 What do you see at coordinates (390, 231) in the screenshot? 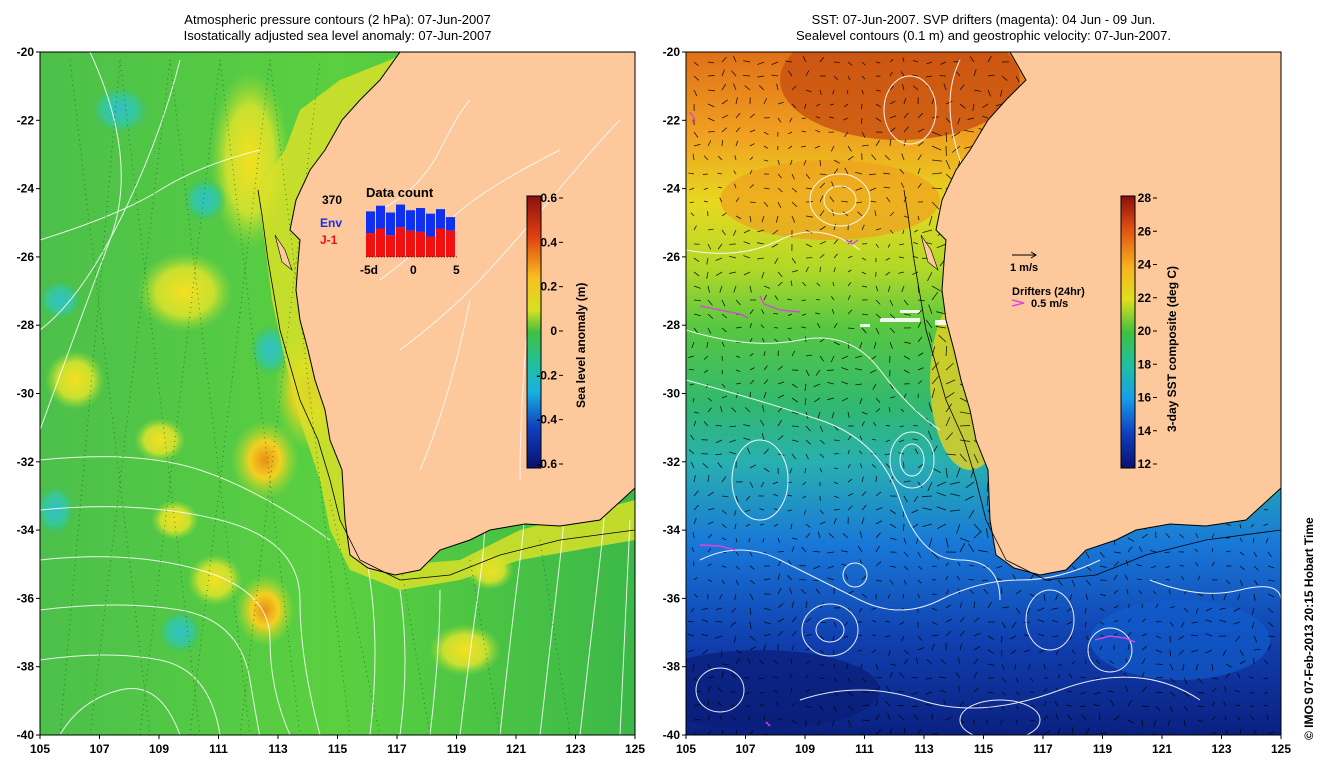
I see `data-count-inset: 370 Data count Env J-1 -5d 0 5` at bounding box center [390, 231].